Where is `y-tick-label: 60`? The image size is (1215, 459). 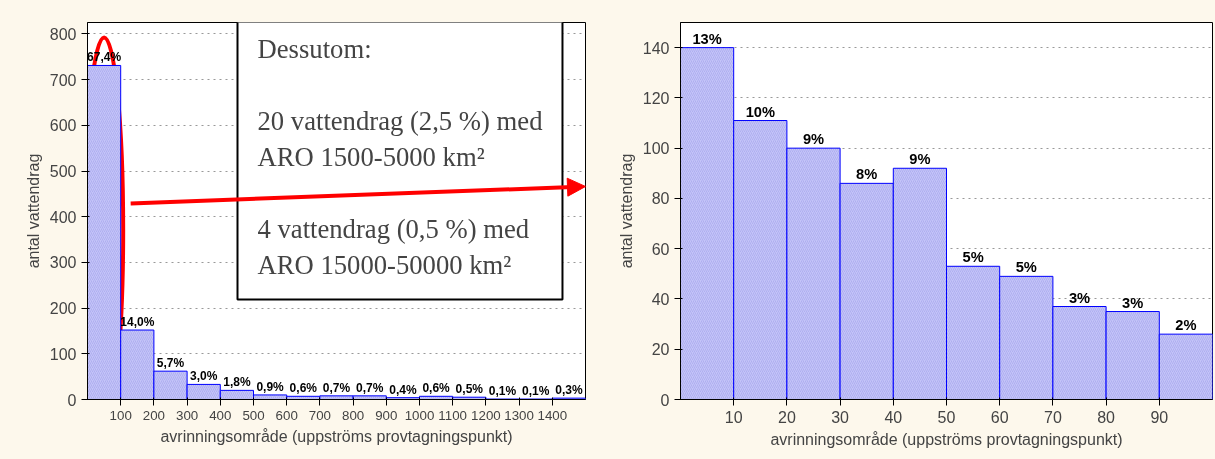 y-tick-label: 60 is located at coordinates (660, 249).